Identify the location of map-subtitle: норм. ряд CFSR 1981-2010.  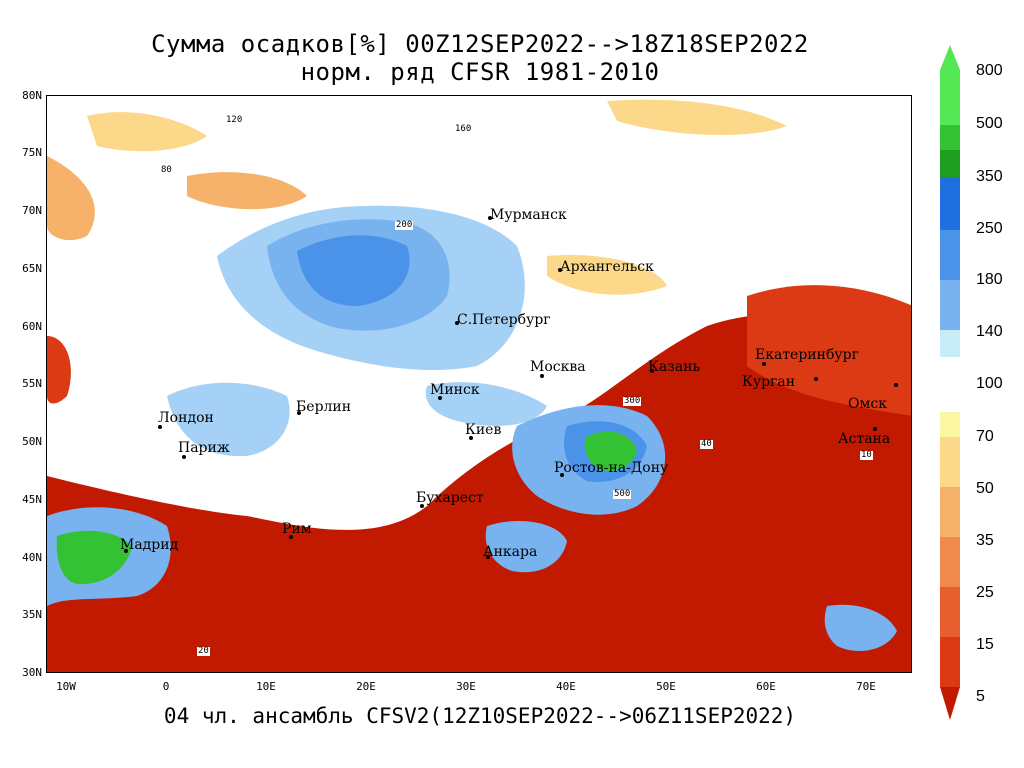
(480, 72).